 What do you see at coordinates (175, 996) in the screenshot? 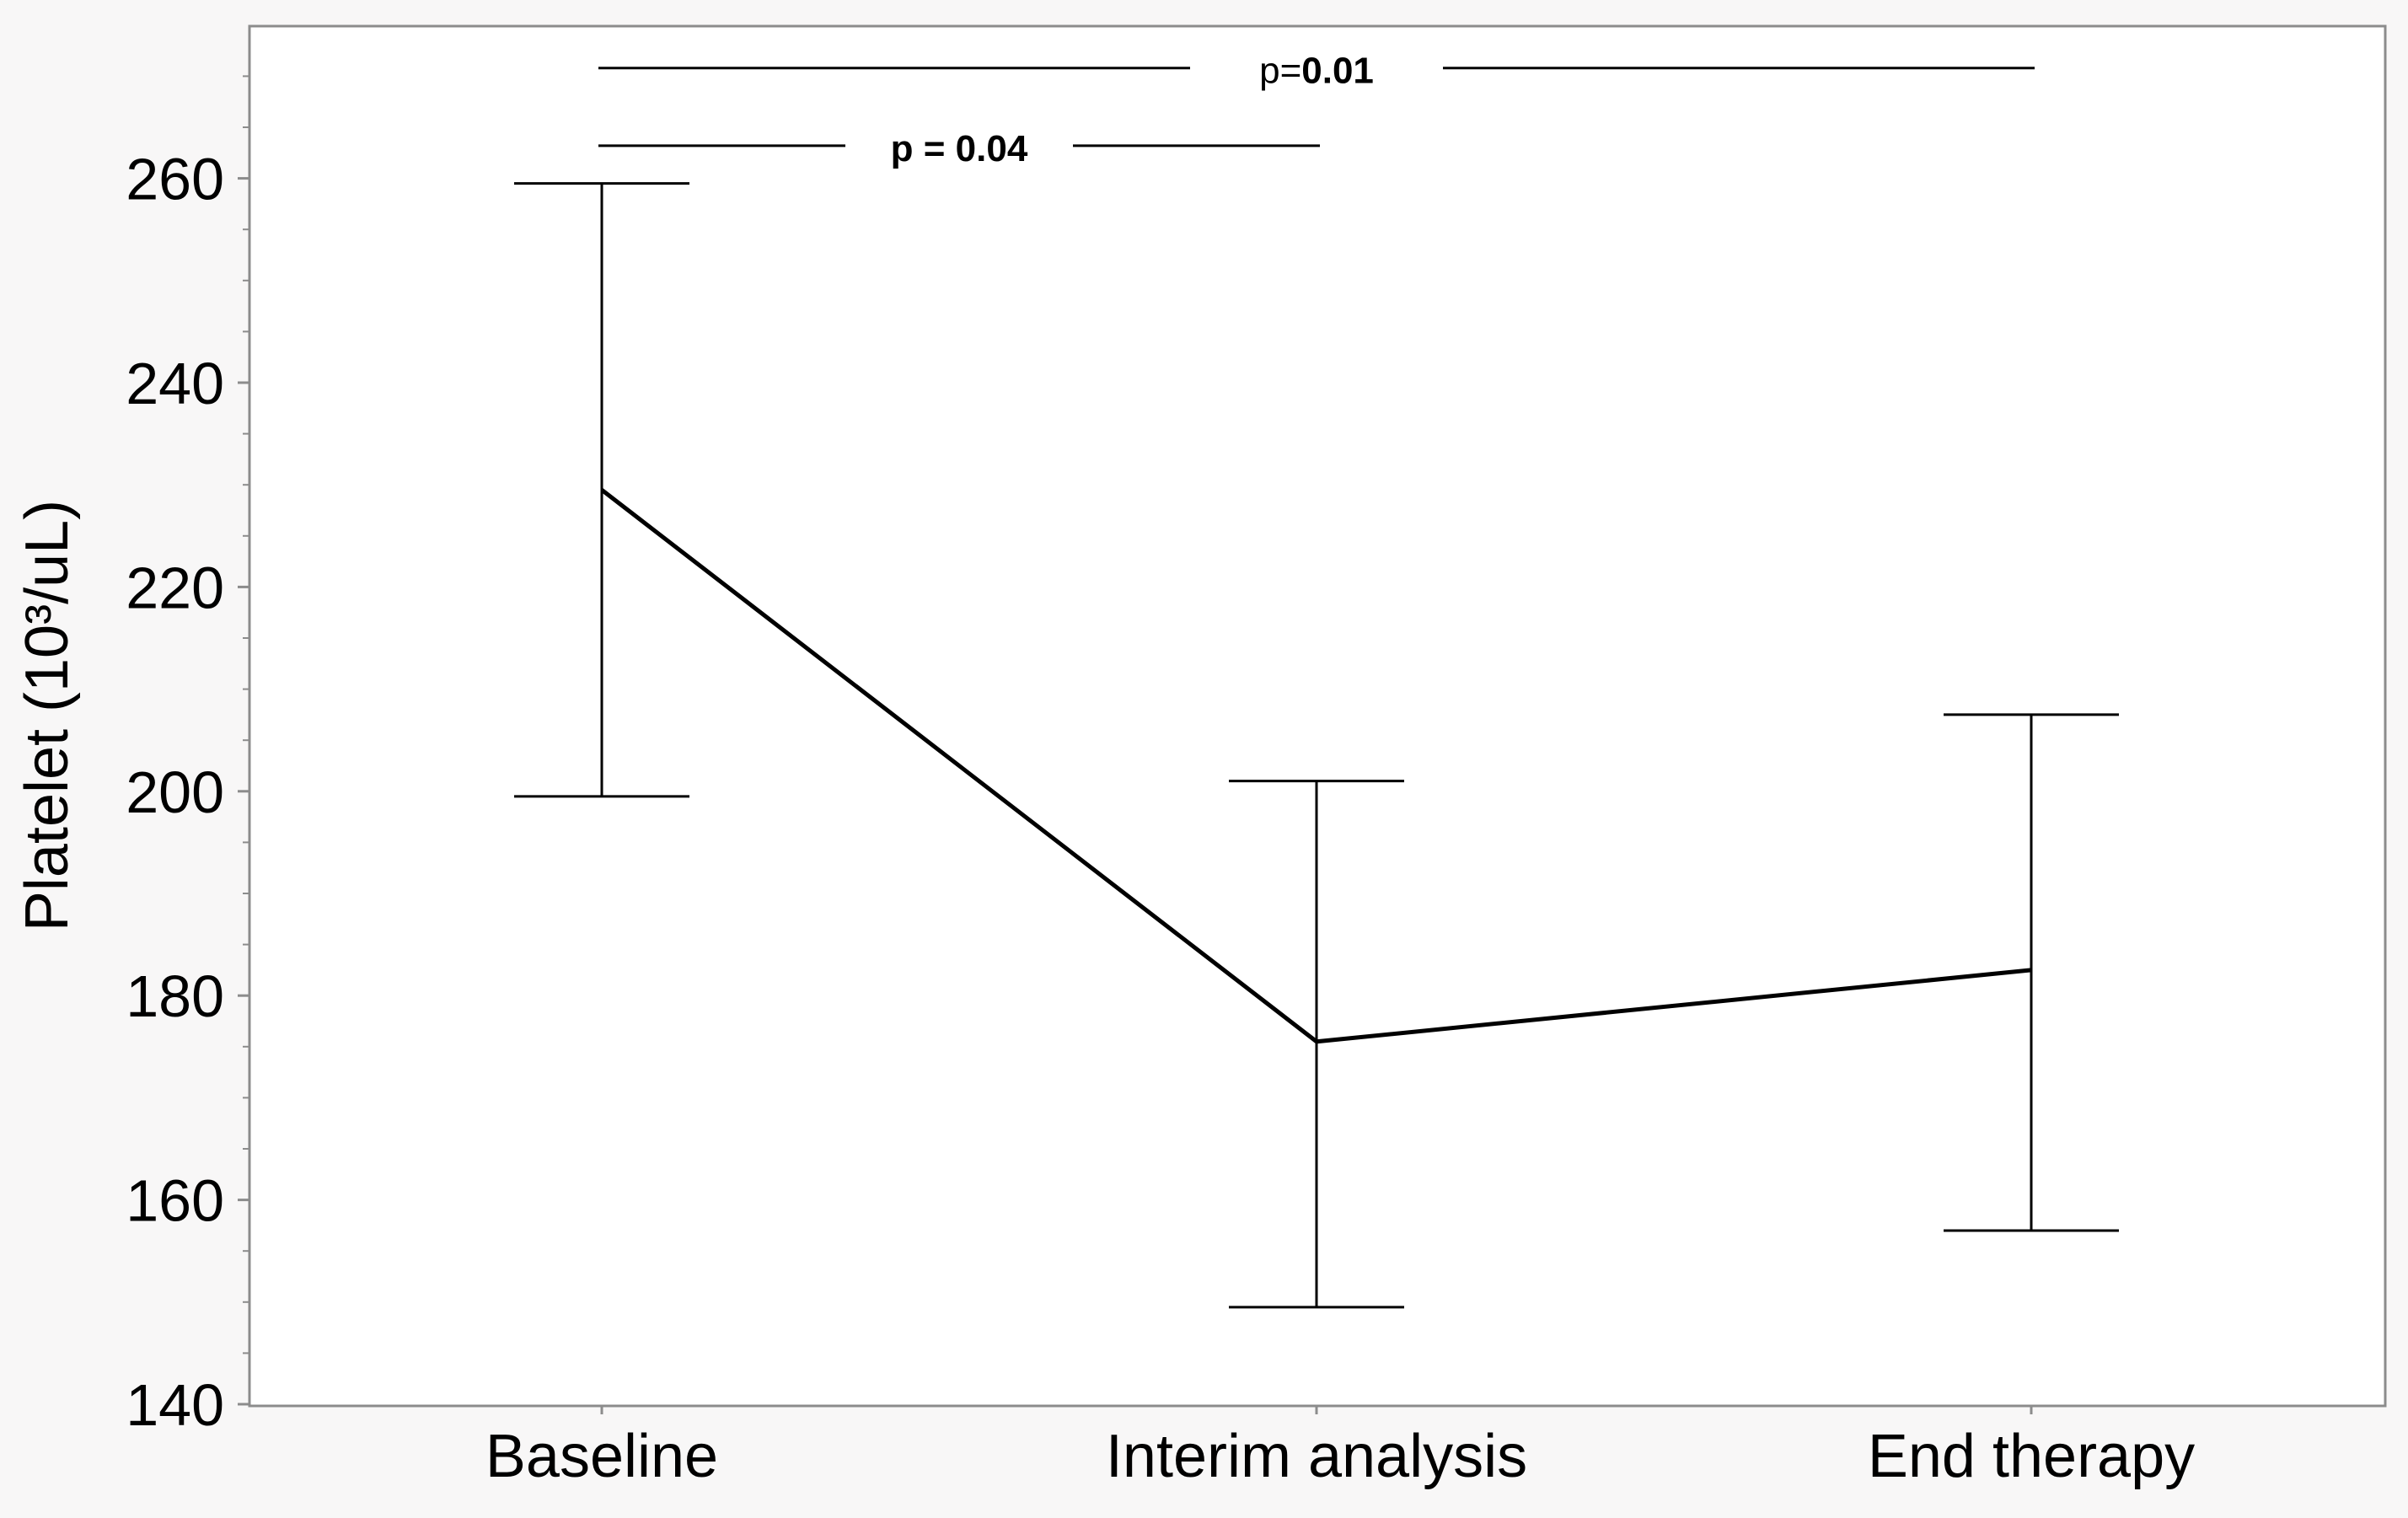
I see `y-tick-label: 180` at bounding box center [175, 996].